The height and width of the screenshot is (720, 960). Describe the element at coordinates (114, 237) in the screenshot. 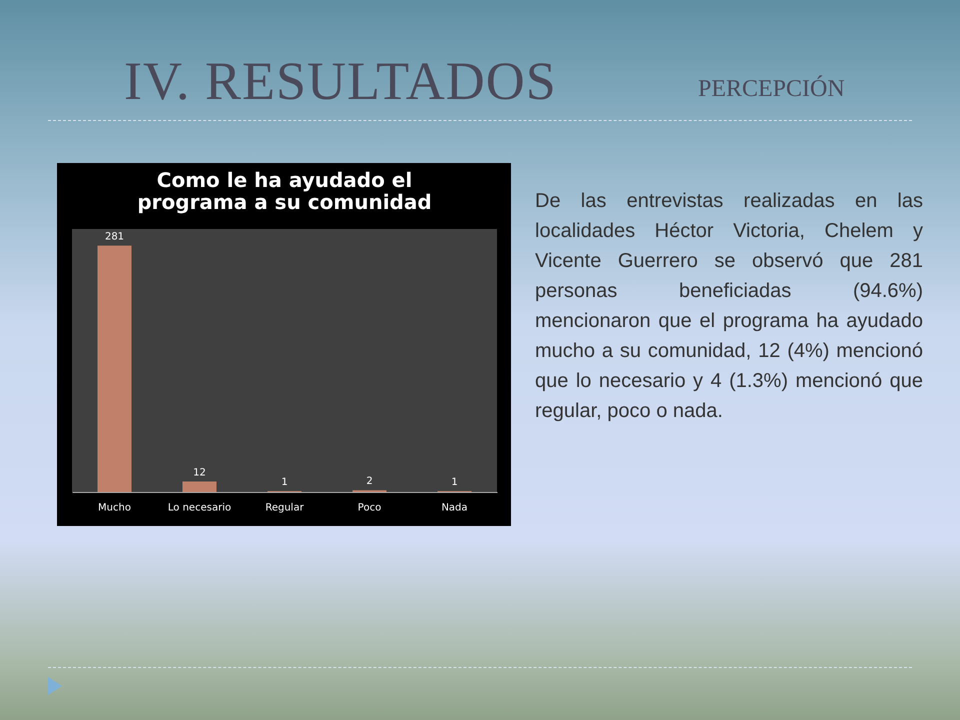

I see `data-label: 281` at that location.